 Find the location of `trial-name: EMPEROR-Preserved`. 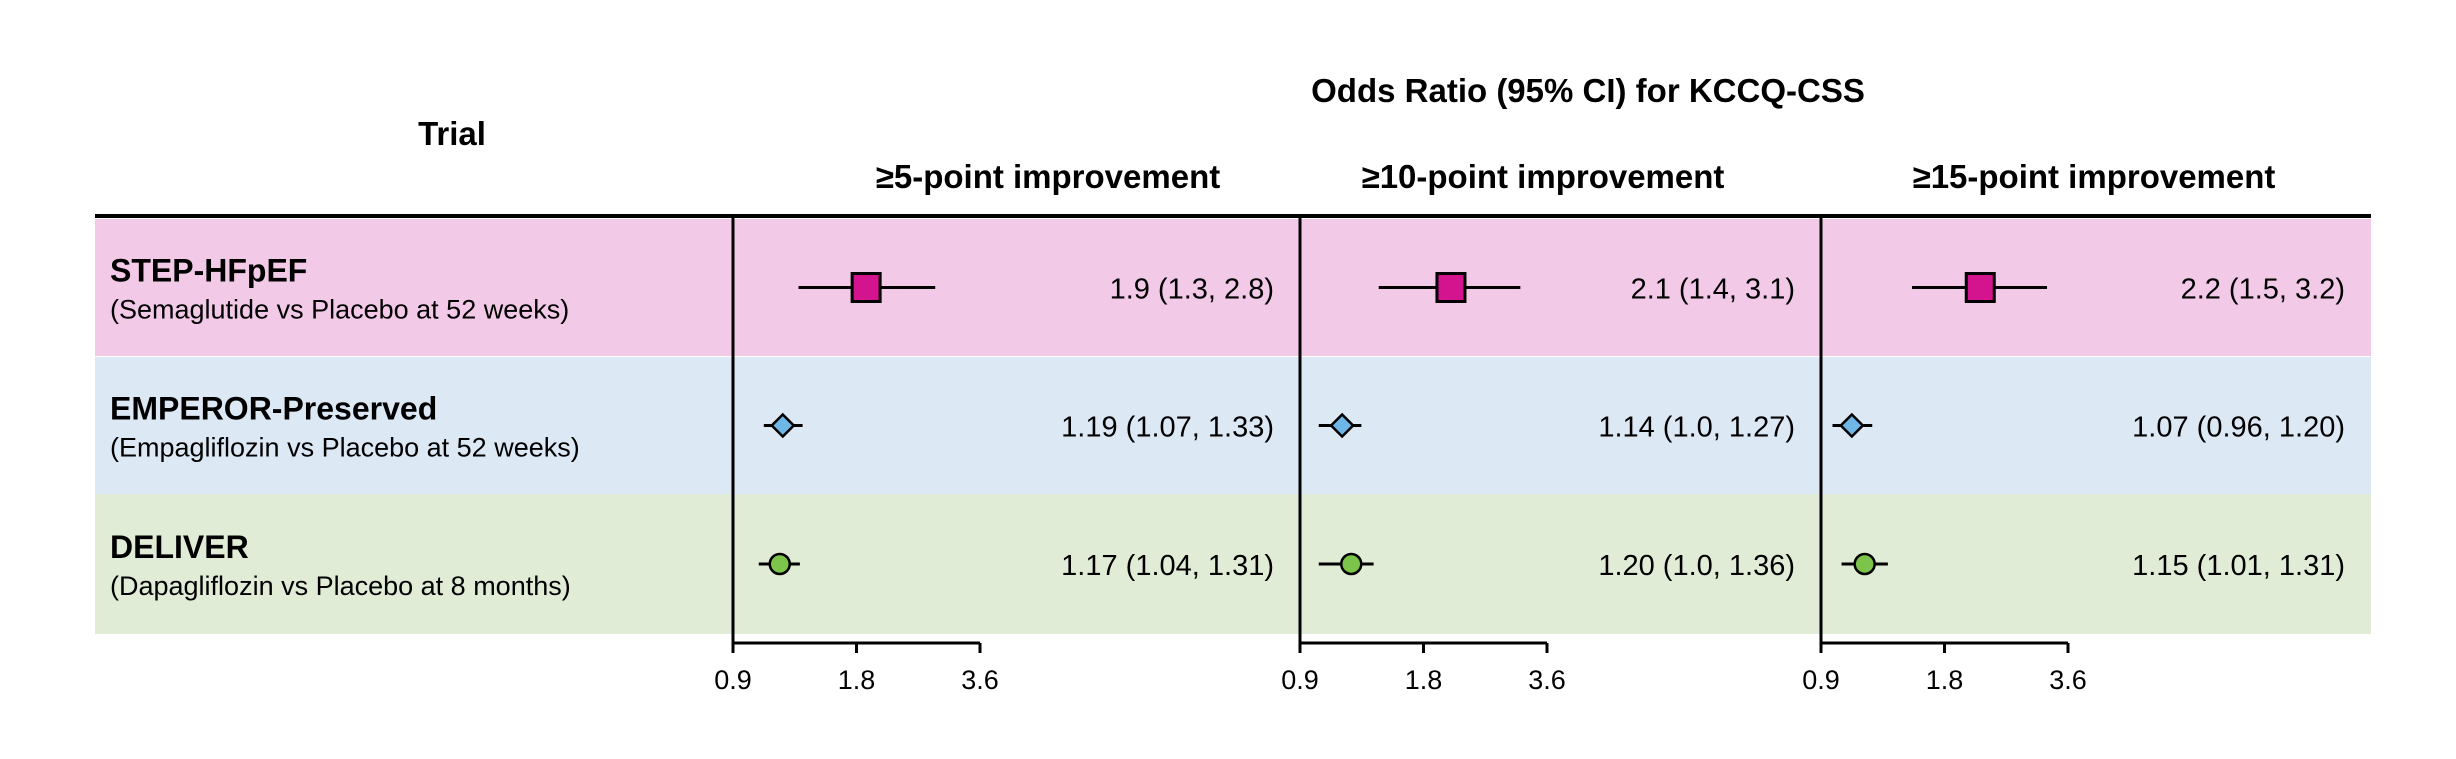

trial-name: EMPEROR-Preserved is located at coordinates (273, 409).